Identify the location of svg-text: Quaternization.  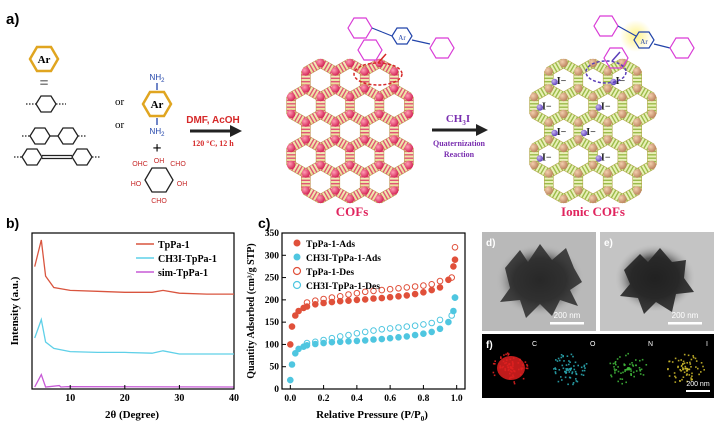
(459, 143).